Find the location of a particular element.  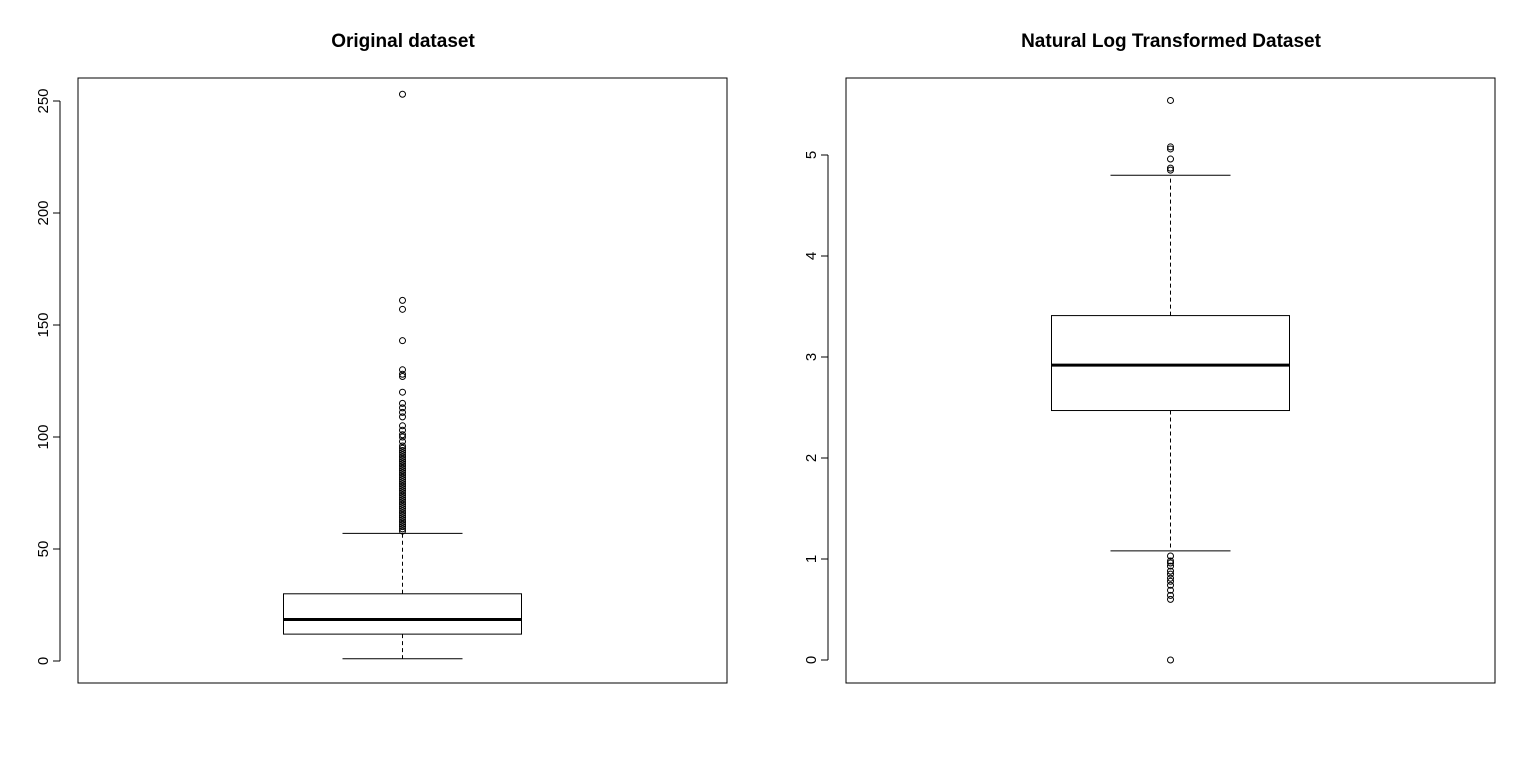

y-tick-label: 5 is located at coordinates (811, 155).